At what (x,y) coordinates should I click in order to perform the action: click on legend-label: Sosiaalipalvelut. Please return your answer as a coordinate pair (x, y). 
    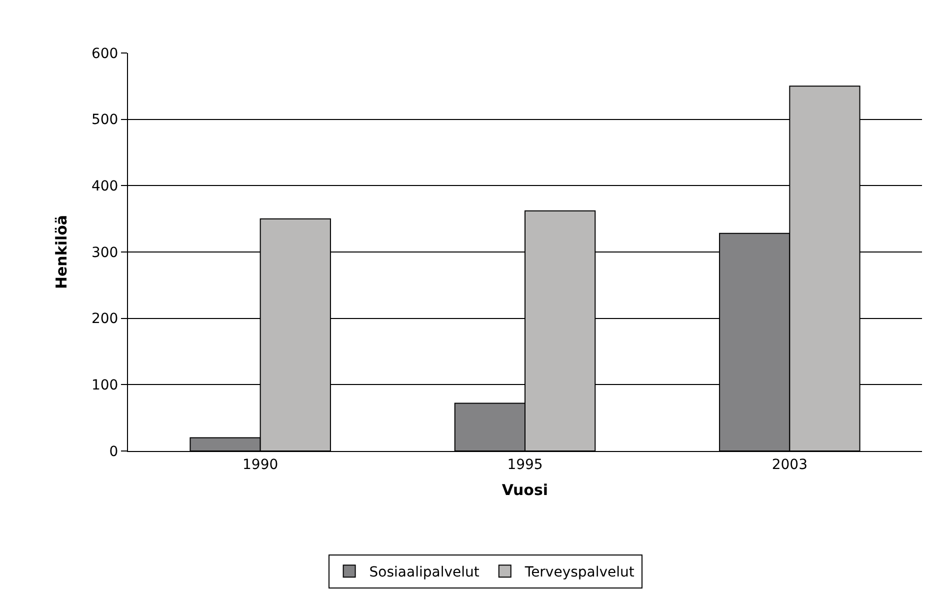
    Looking at the image, I should click on (424, 572).